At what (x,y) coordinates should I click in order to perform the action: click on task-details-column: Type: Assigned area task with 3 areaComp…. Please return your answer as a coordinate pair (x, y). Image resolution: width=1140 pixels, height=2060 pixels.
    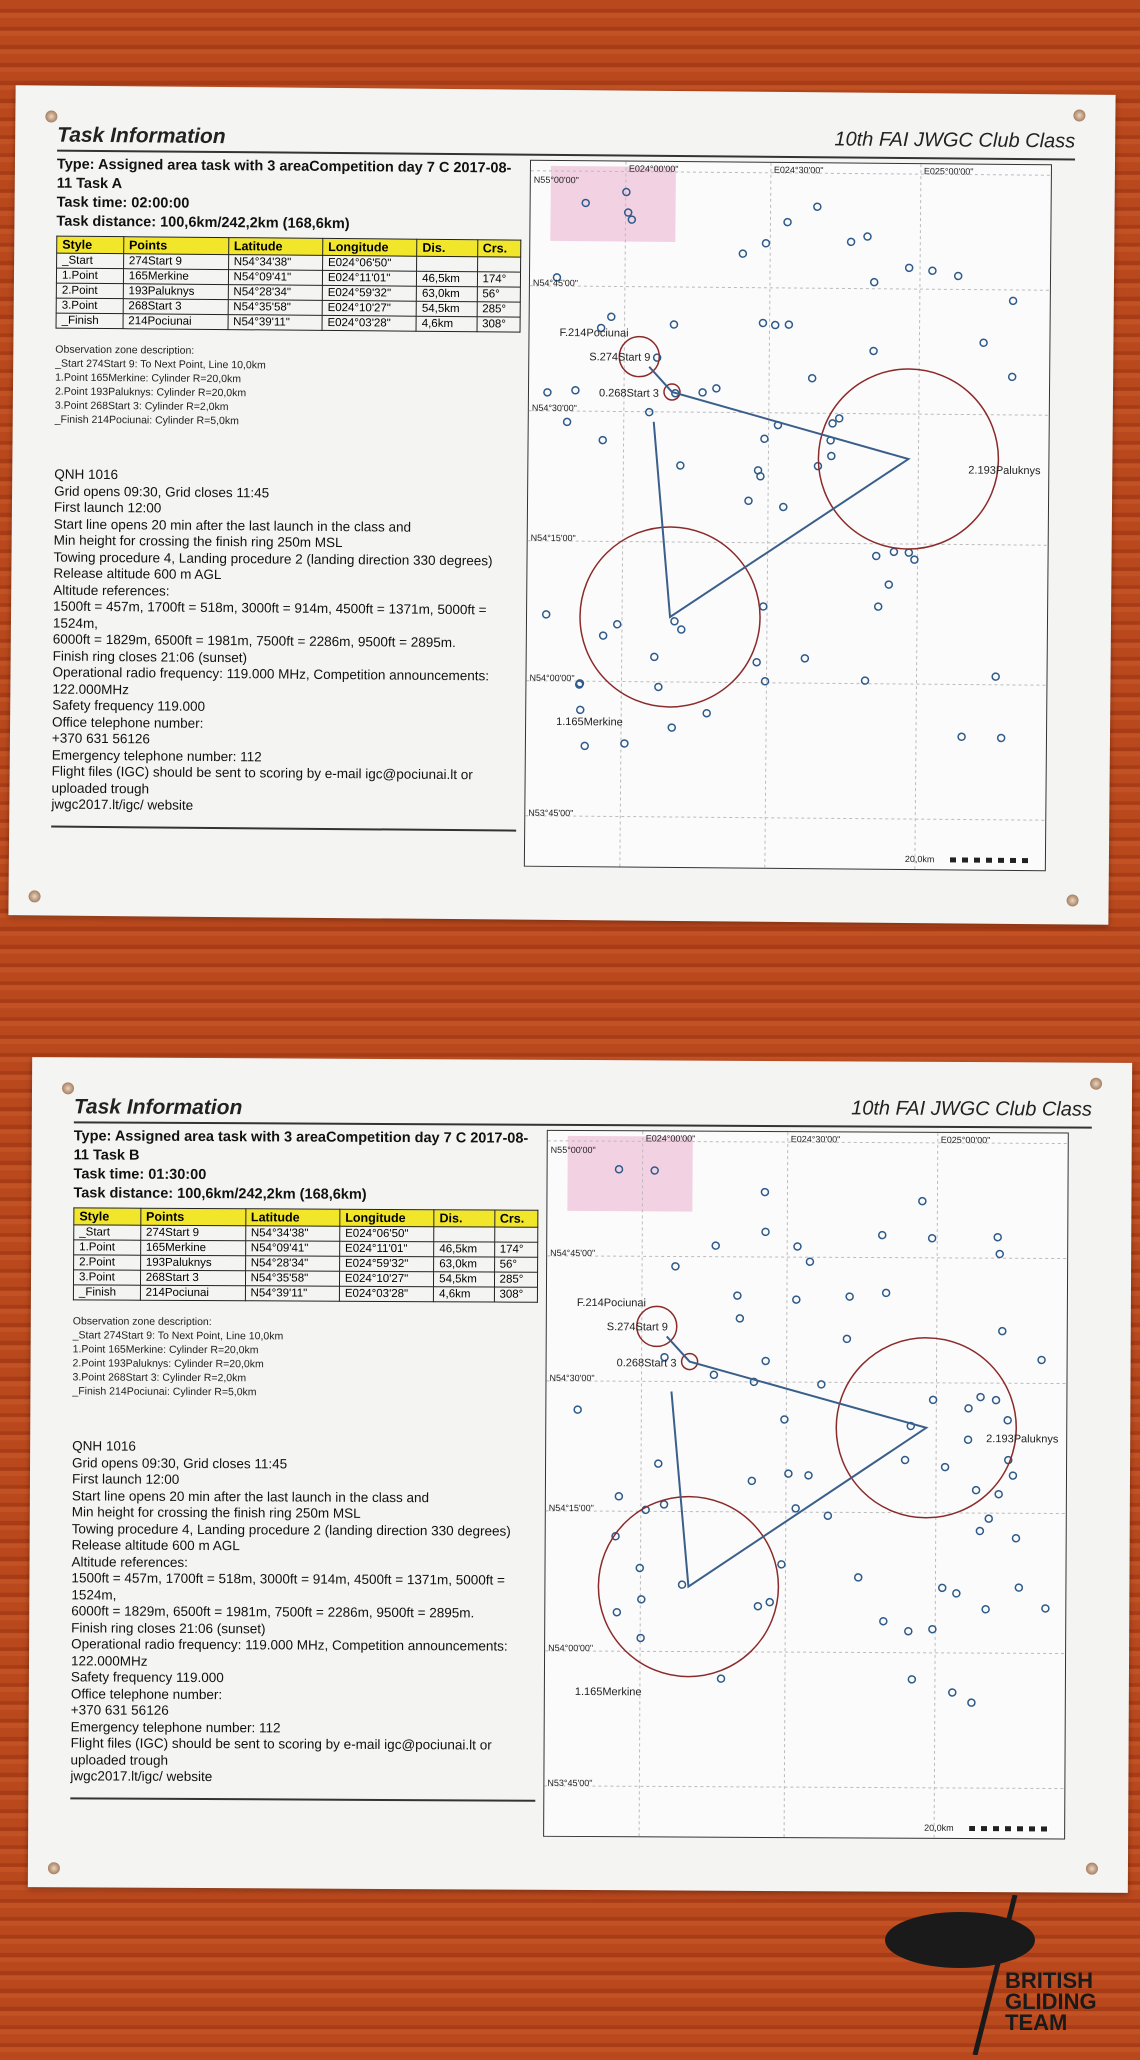
    Looking at the image, I should click on (304, 1464).